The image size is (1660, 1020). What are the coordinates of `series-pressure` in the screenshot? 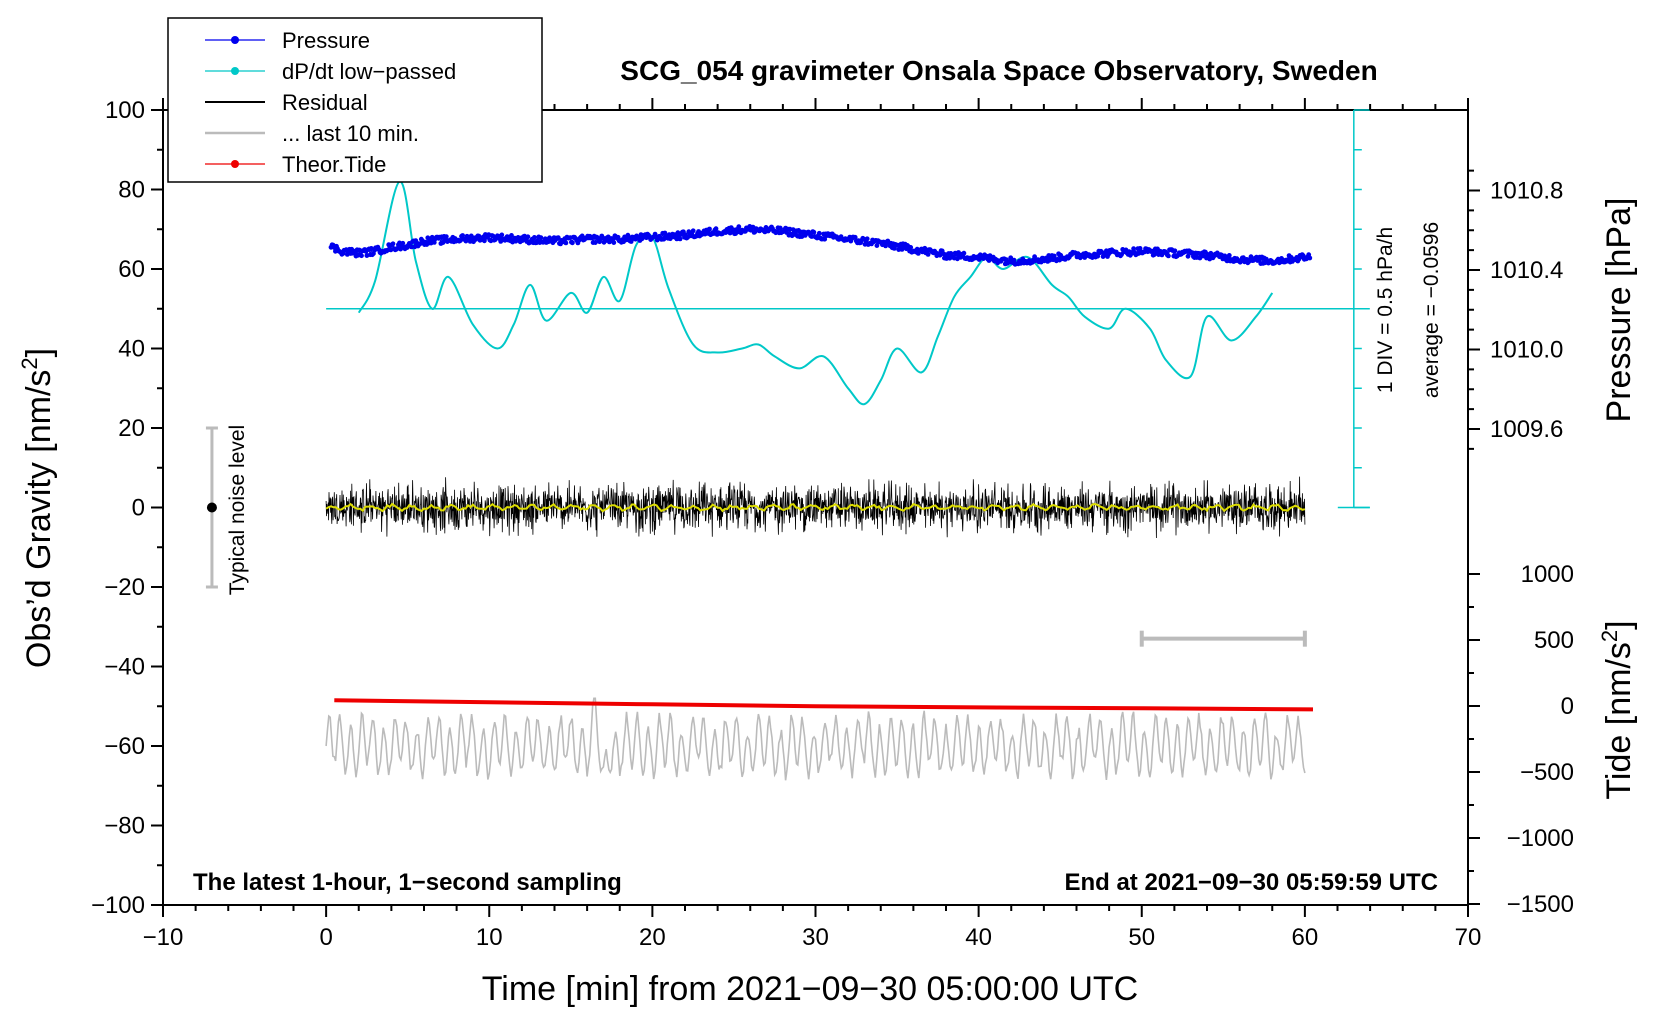 It's located at (820, 245).